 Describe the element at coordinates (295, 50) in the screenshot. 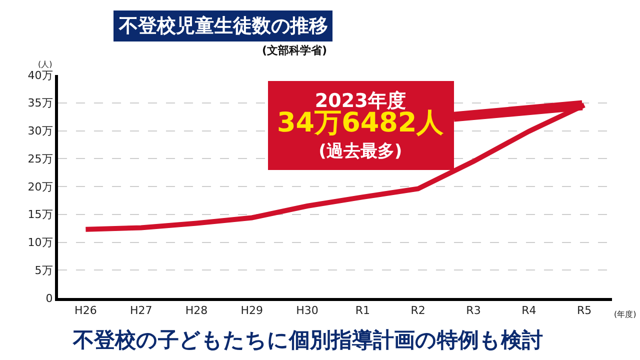

I see `text: (文部科学省)` at that location.